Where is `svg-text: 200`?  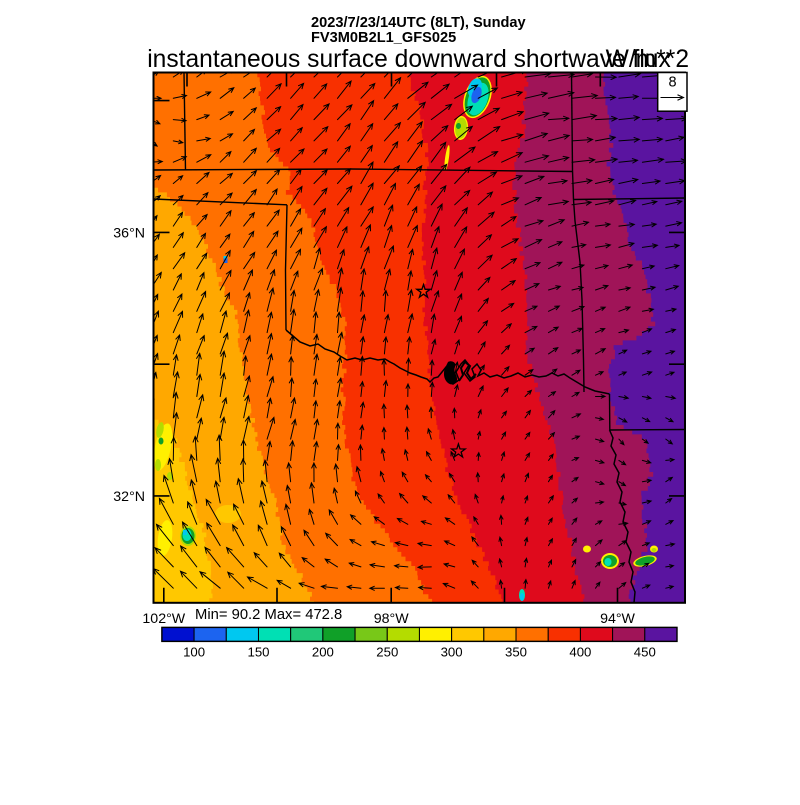 svg-text: 200 is located at coordinates (323, 652).